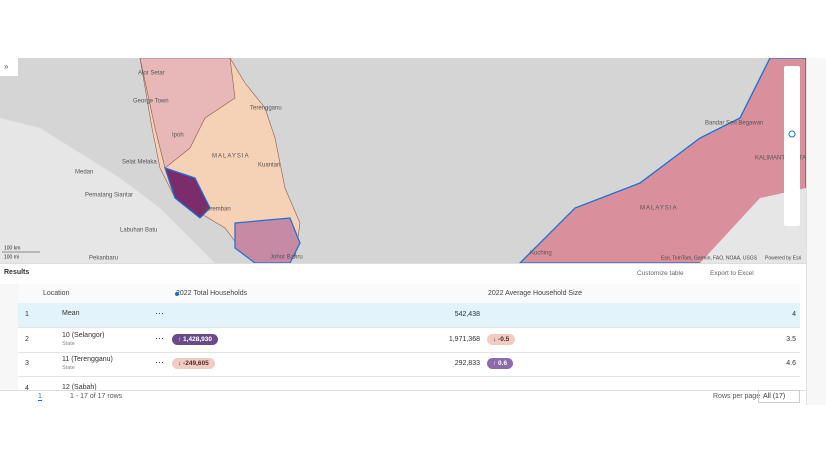 The height and width of the screenshot is (465, 826). What do you see at coordinates (467, 314) in the screenshot?
I see `row-households: 542,438` at bounding box center [467, 314].